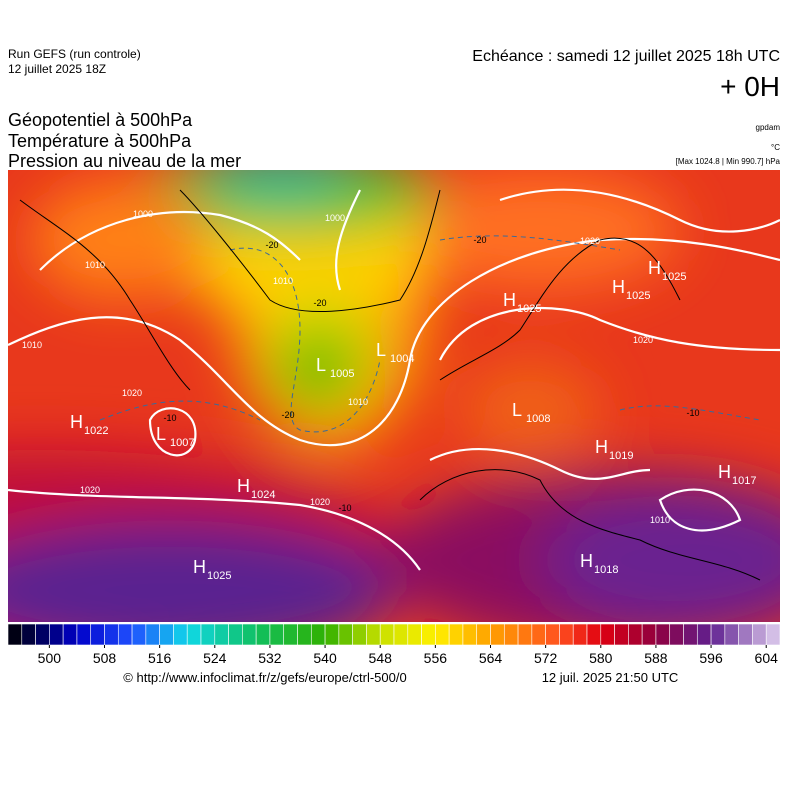 Image resolution: width=788 pixels, height=789 pixels. I want to click on unit: °C, so click(775, 147).